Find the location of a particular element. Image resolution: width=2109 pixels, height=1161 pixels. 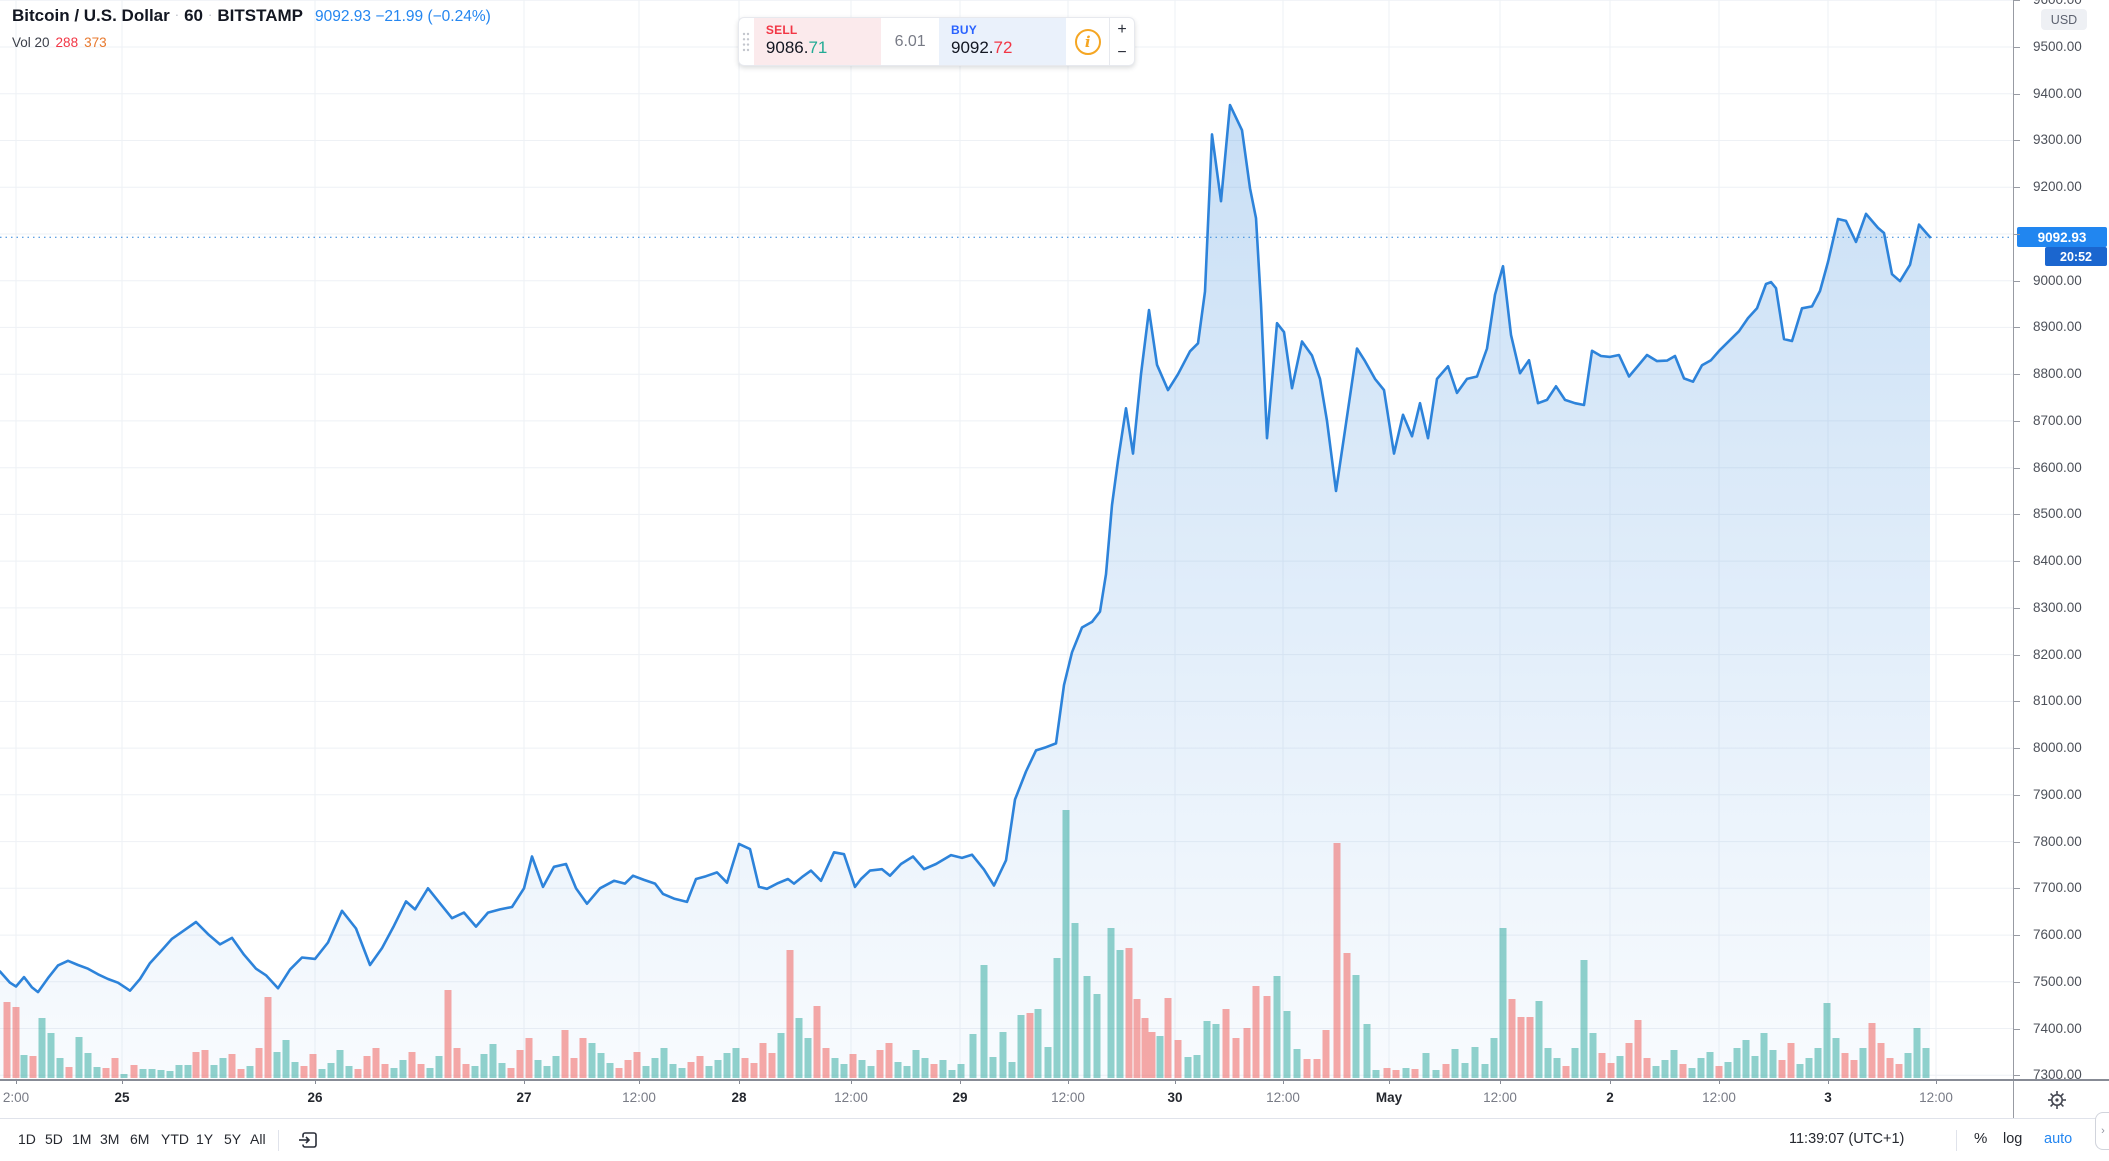

buy-price-fraction: 72 is located at coordinates (1003, 47).